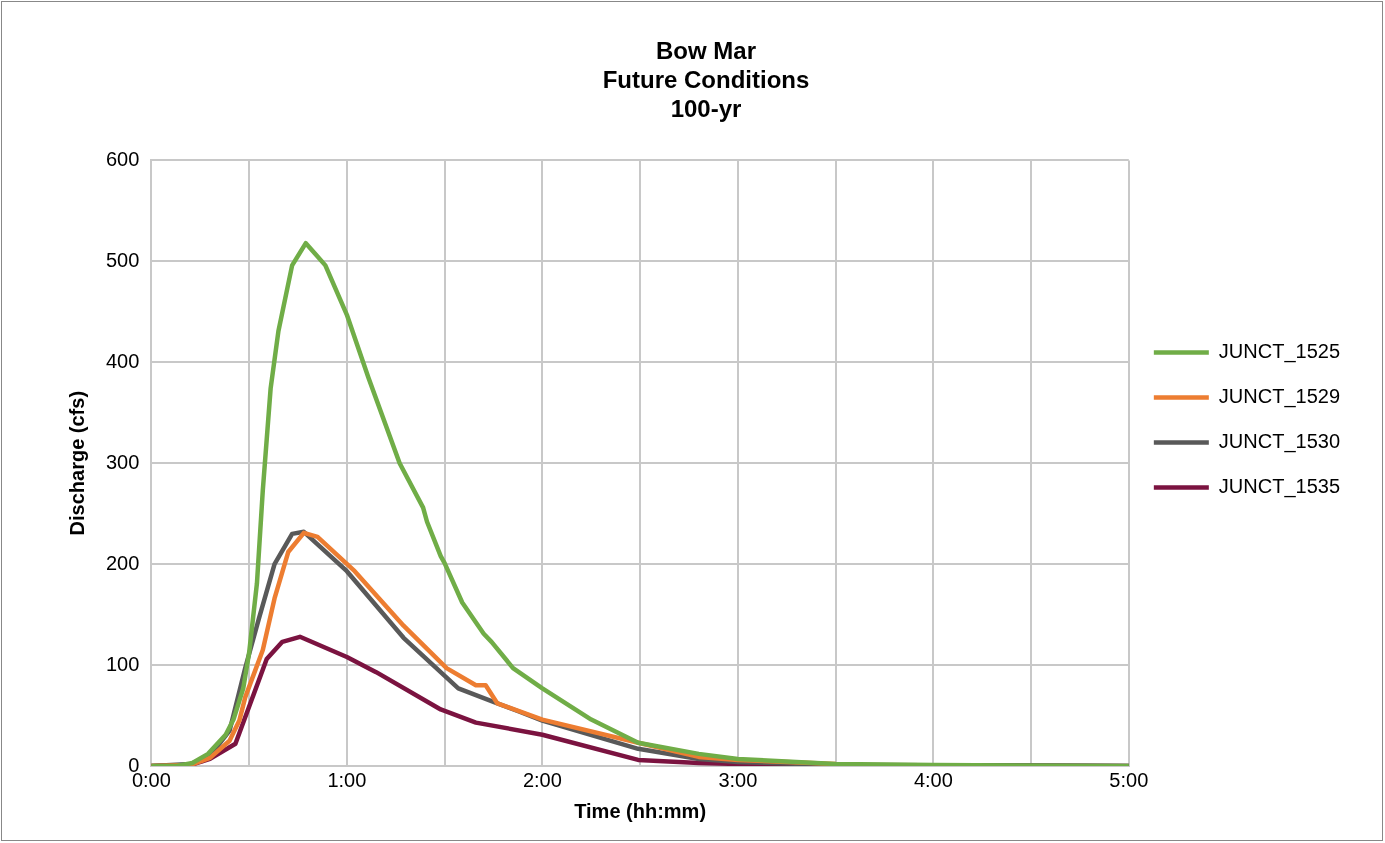  Describe the element at coordinates (933, 779) in the screenshot. I see `x-tick-label: 4:00` at that location.